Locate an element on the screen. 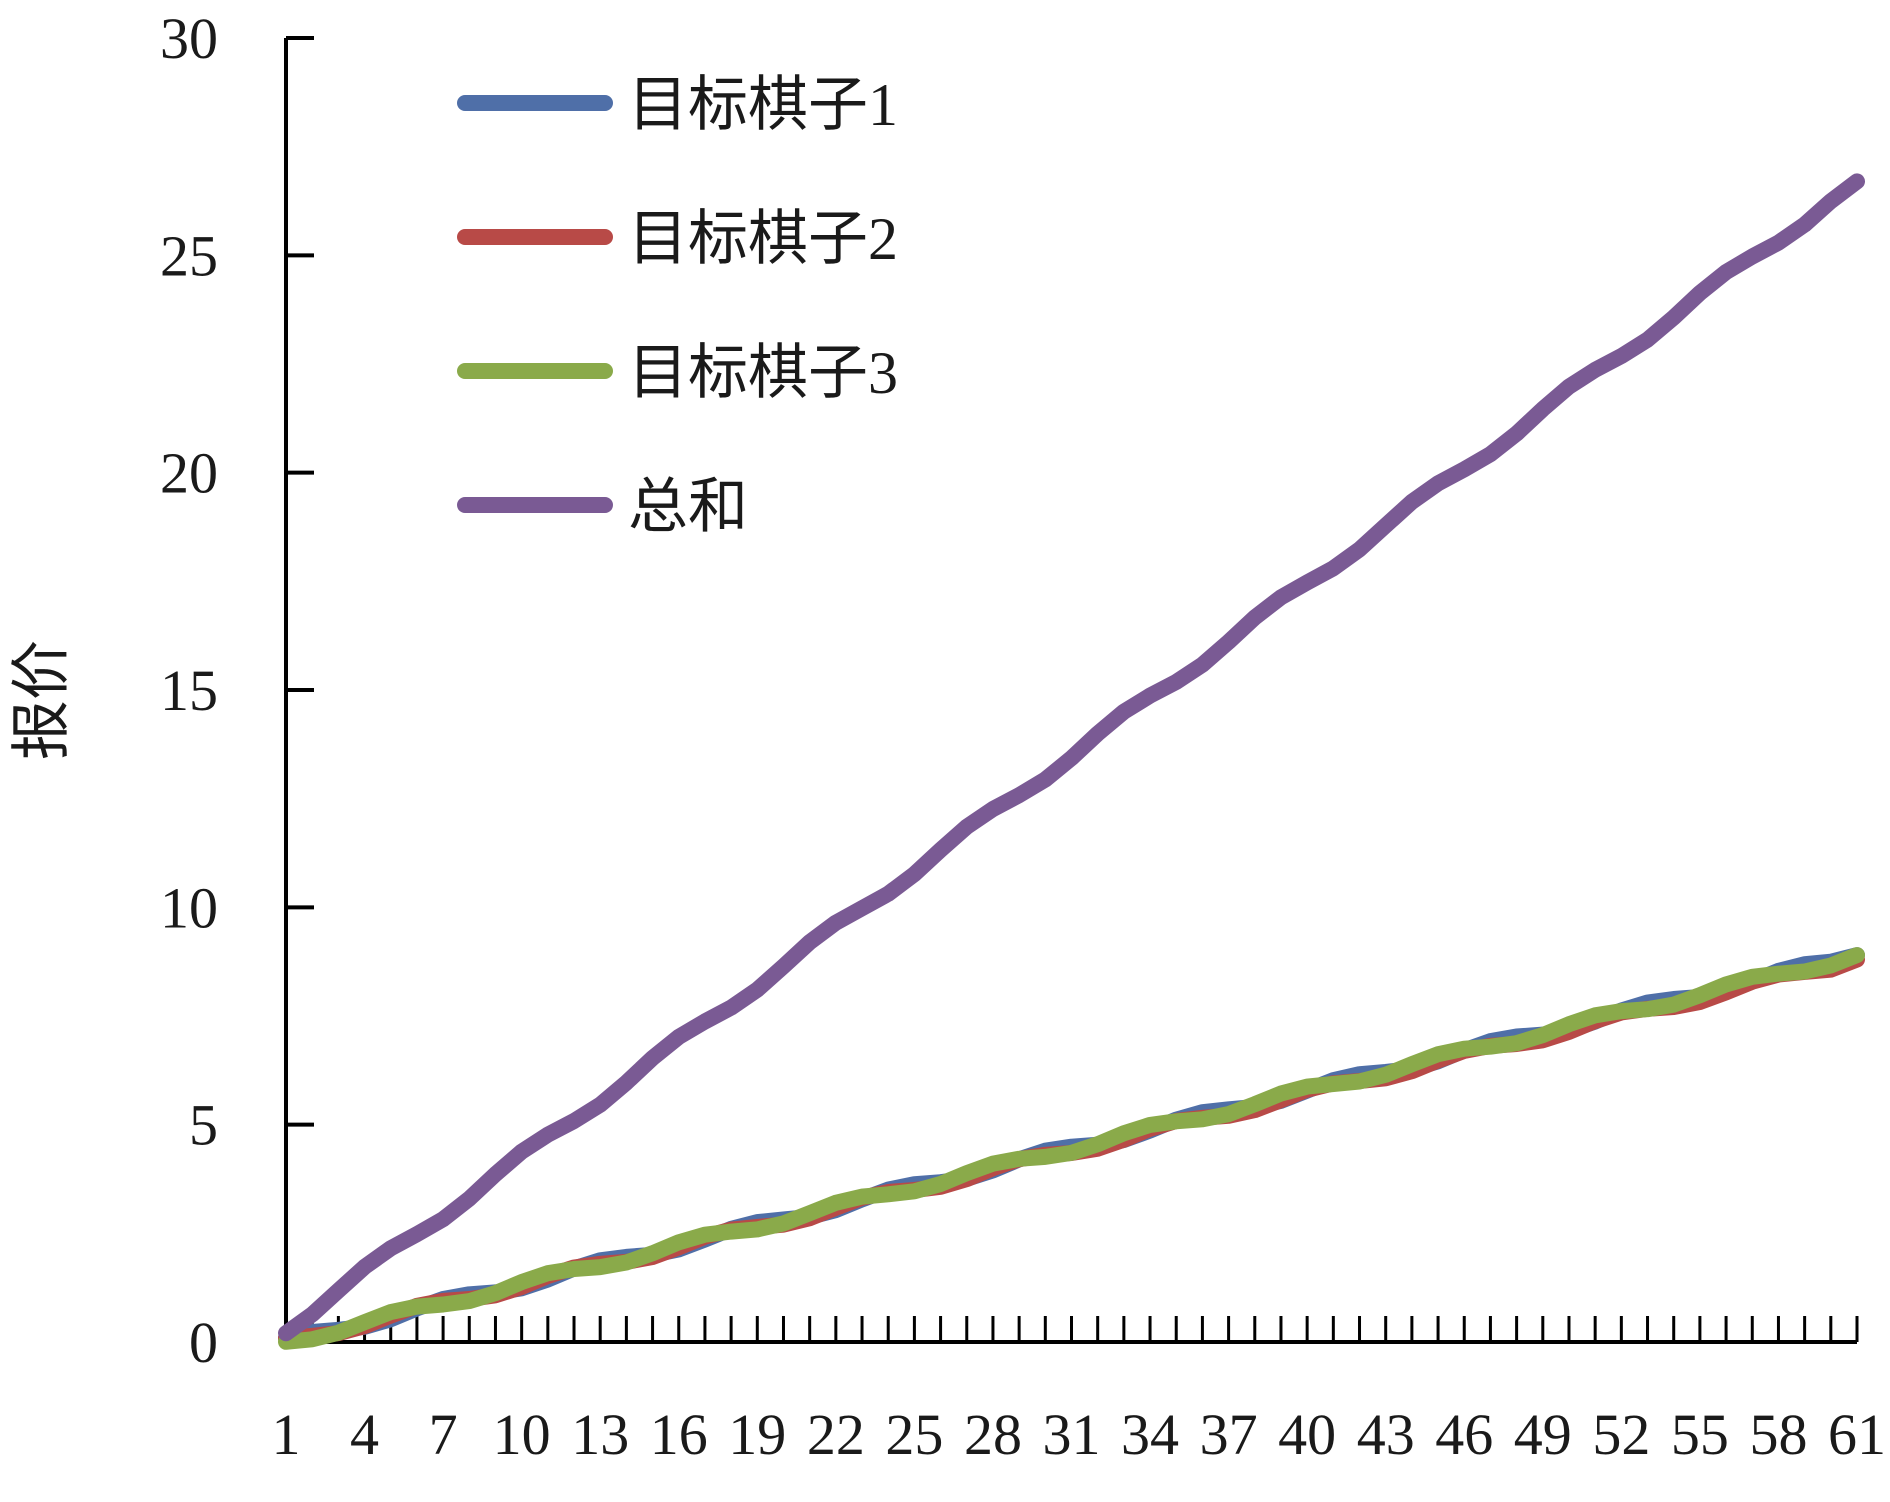 Image resolution: width=1890 pixels, height=1502 pixels. x-tick-label: 37 is located at coordinates (1229, 1434).